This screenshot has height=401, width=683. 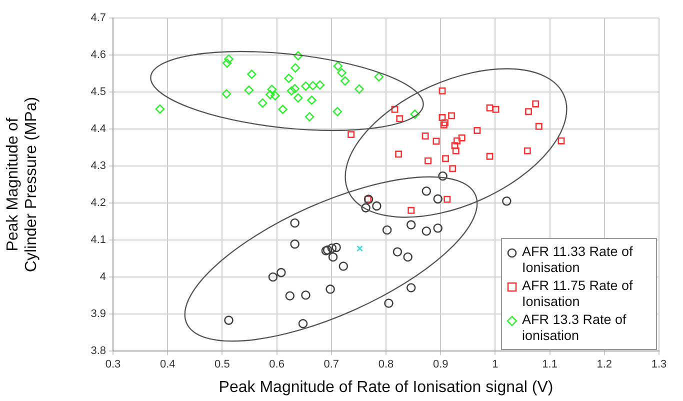 What do you see at coordinates (98, 240) in the screenshot?
I see `y-tick-label: 4.1` at bounding box center [98, 240].